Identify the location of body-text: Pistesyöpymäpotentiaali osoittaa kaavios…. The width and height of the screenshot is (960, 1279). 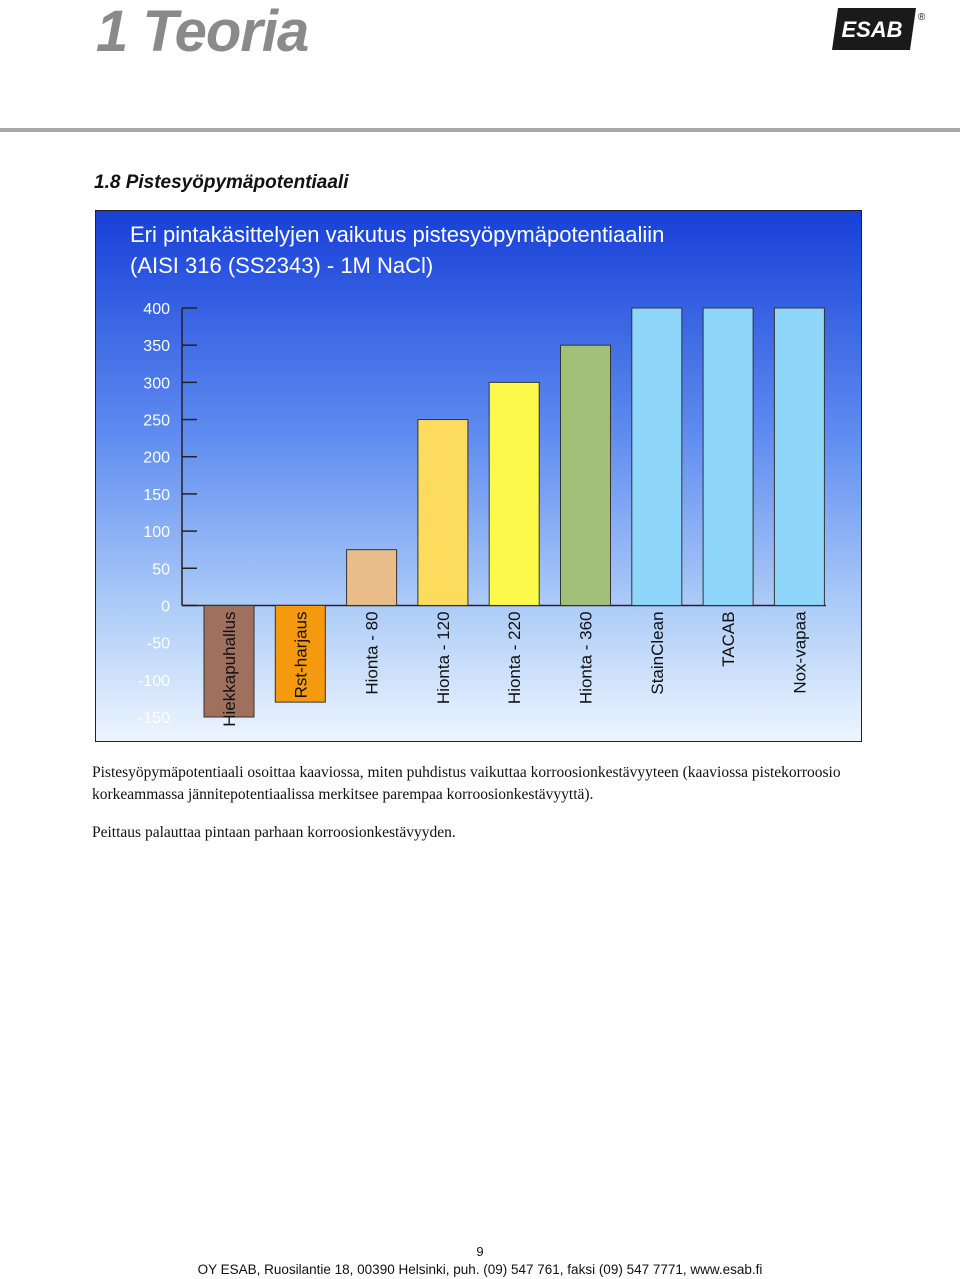
(482, 811).